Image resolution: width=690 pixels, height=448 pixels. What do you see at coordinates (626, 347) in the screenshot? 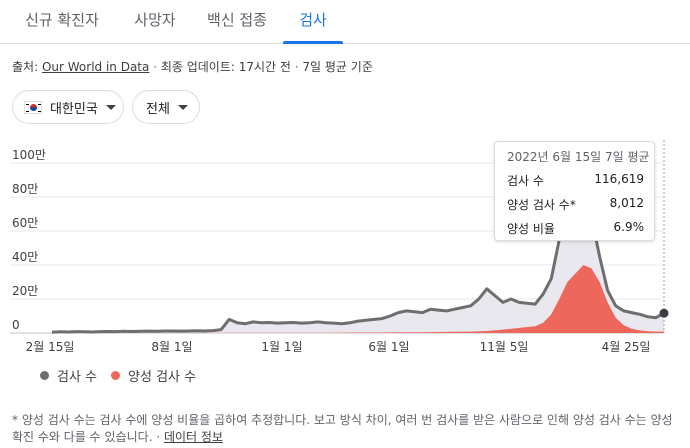
I see `x-tick-label: 4월 25일` at bounding box center [626, 347].